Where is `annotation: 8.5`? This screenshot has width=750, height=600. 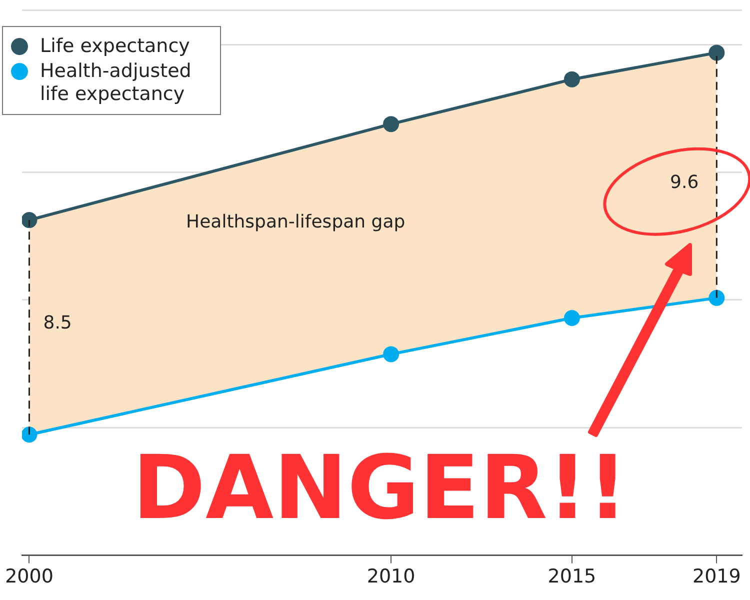 annotation: 8.5 is located at coordinates (57, 323).